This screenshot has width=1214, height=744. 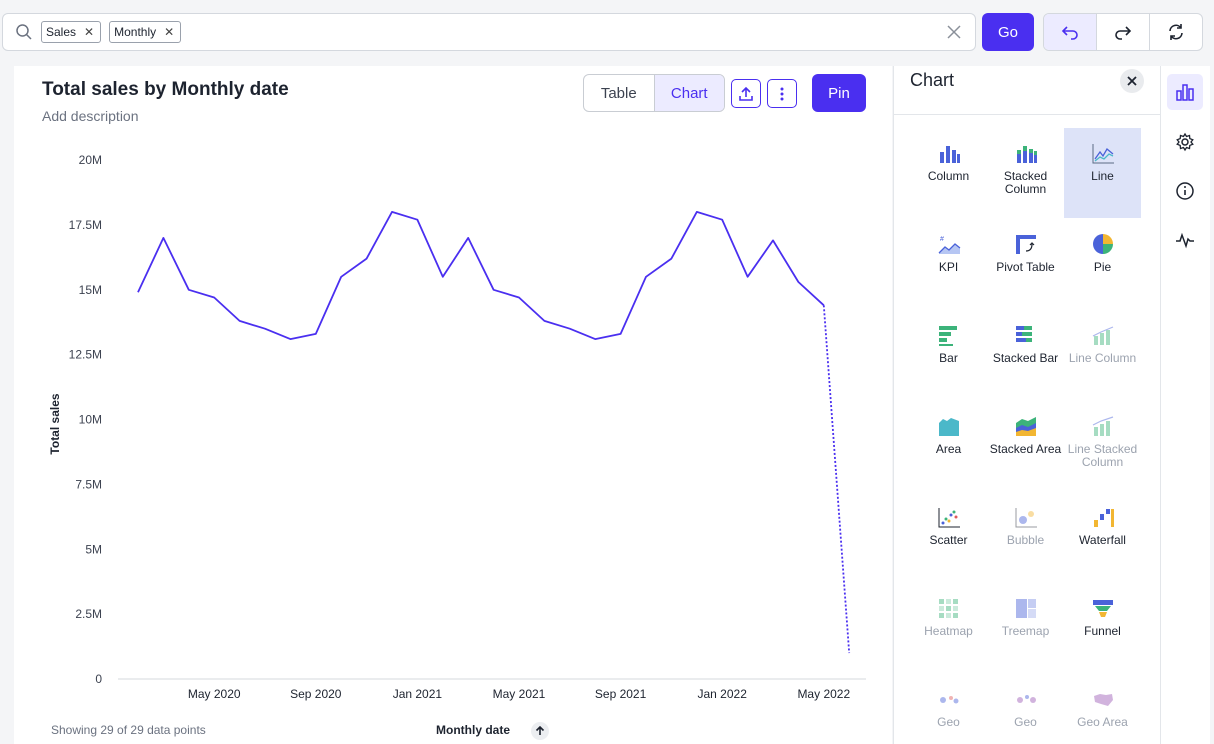 I want to click on go-button: Go, so click(x=1008, y=32).